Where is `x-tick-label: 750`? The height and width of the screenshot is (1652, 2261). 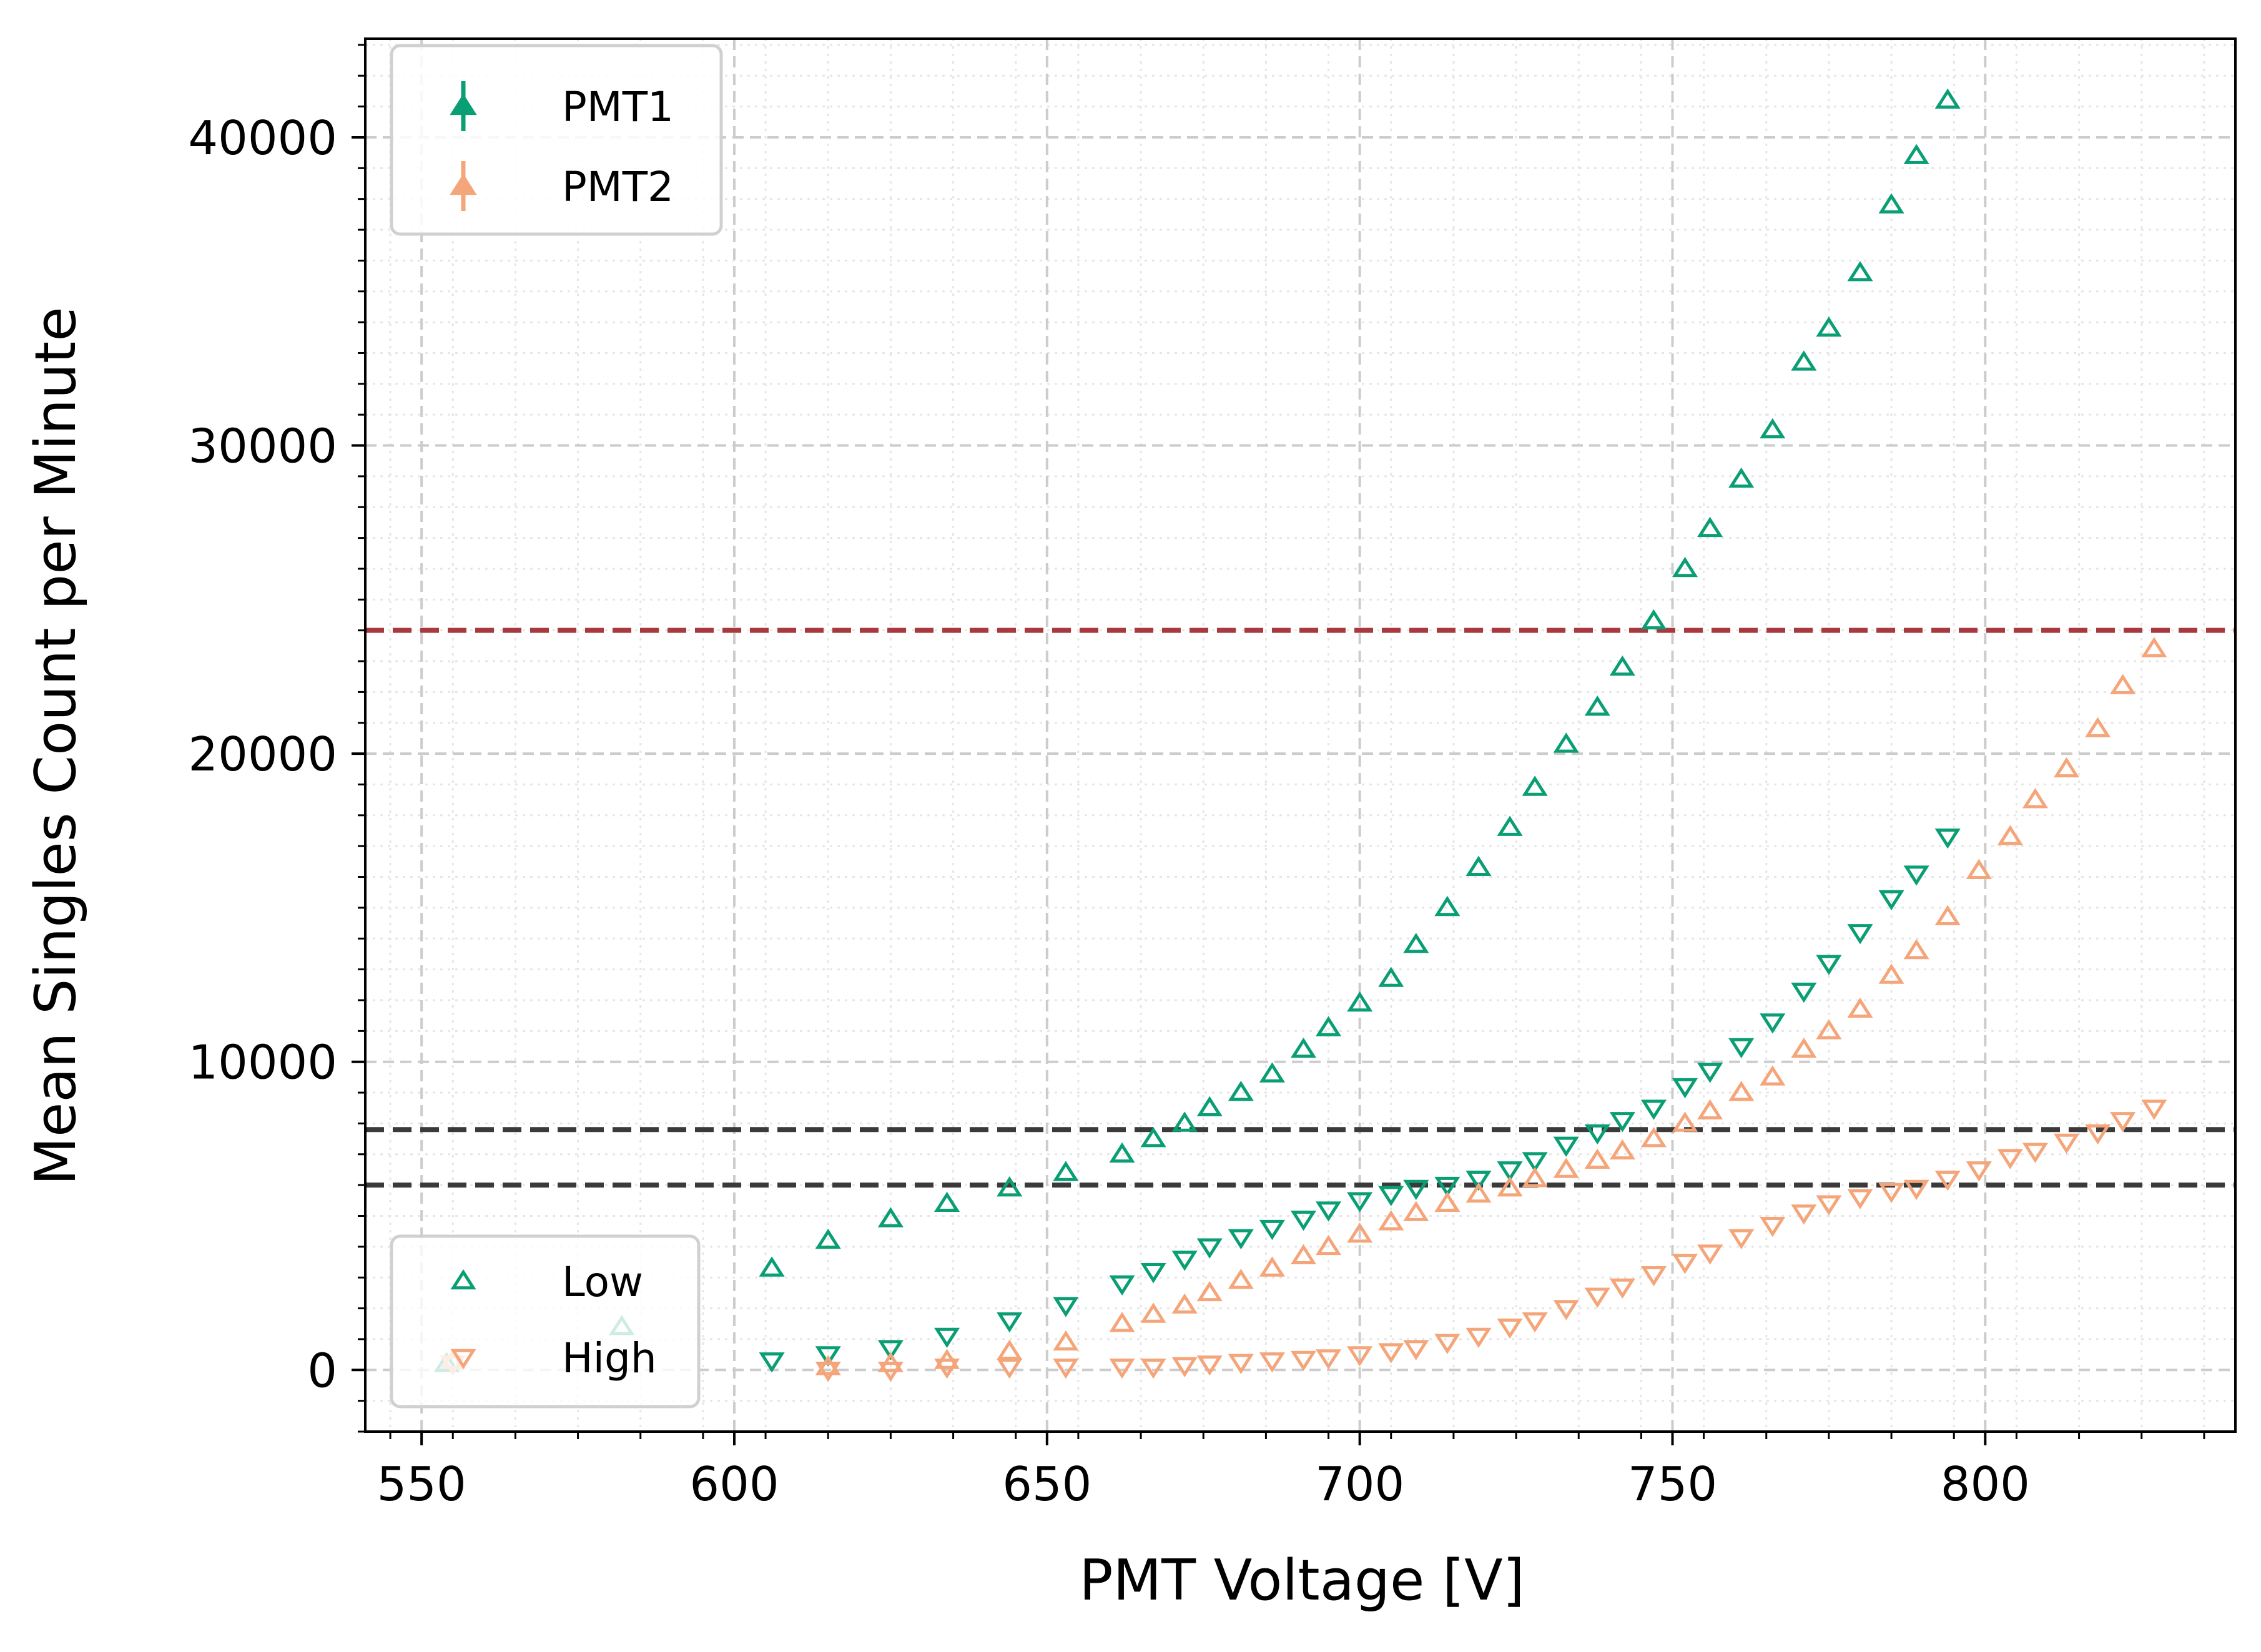 x-tick-label: 750 is located at coordinates (1672, 1484).